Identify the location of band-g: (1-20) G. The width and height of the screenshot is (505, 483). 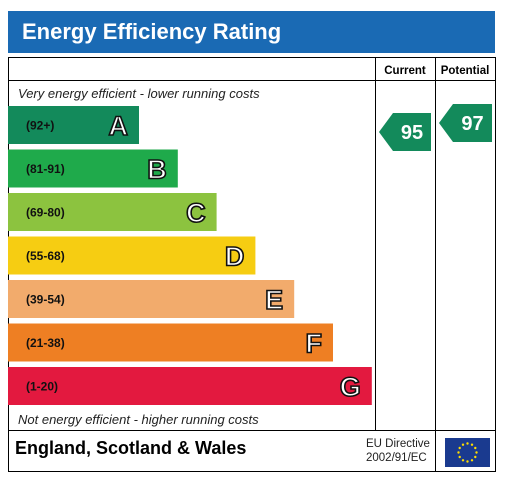
(190, 386).